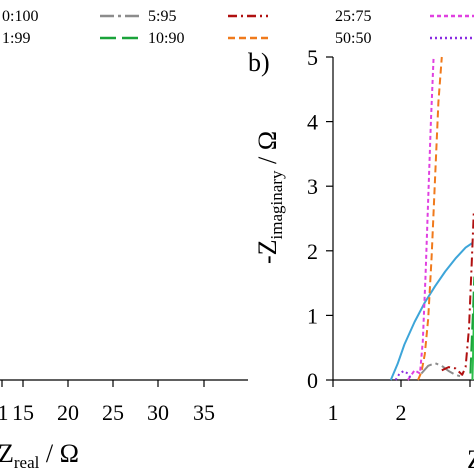 The width and height of the screenshot is (474, 474). What do you see at coordinates (20, 16) in the screenshot?
I see `legend-label: 0:100` at bounding box center [20, 16].